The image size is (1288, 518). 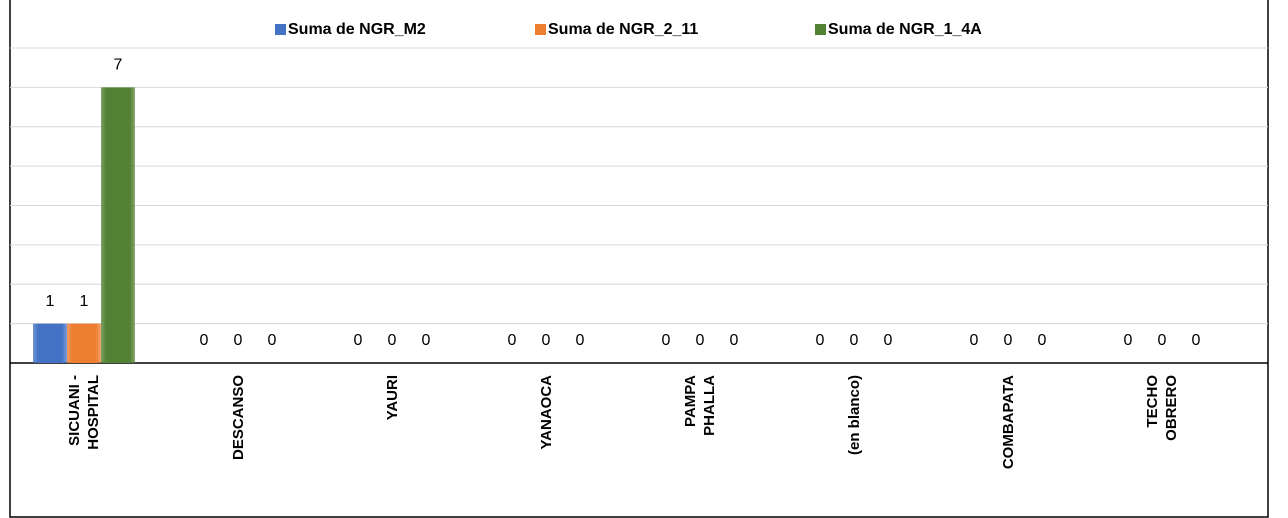 What do you see at coordinates (546, 412) in the screenshot?
I see `x-tick-label: YANAOCA` at bounding box center [546, 412].